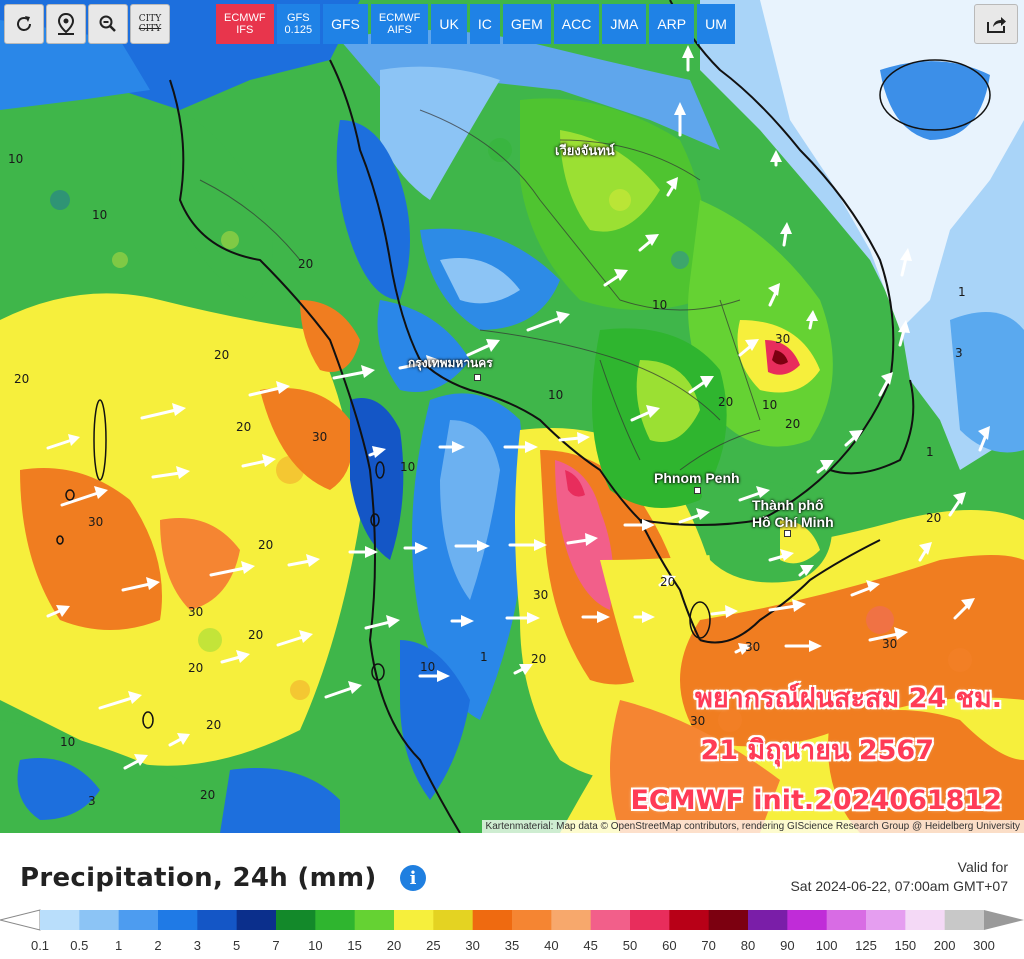 This screenshot has width=1024, height=959. What do you see at coordinates (298, 18) in the screenshot?
I see `model-name: GFS` at bounding box center [298, 18].